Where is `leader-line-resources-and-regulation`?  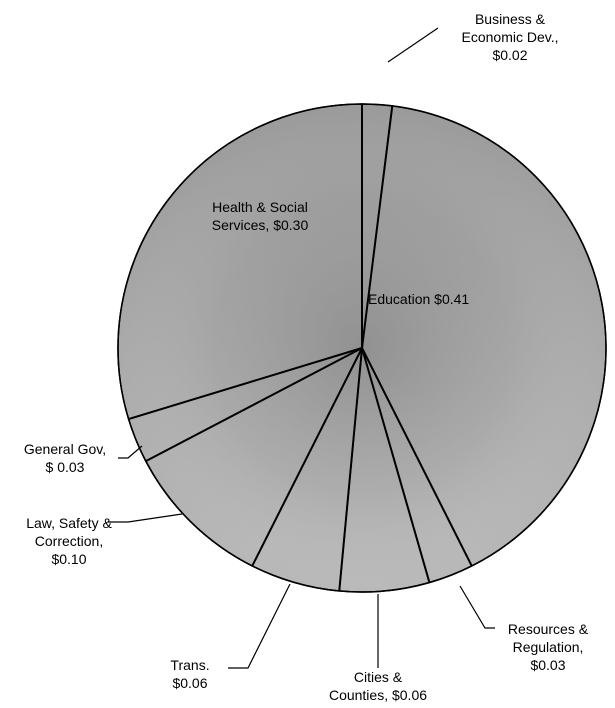
leader-line-resources-and-regulation is located at coordinates (477, 607).